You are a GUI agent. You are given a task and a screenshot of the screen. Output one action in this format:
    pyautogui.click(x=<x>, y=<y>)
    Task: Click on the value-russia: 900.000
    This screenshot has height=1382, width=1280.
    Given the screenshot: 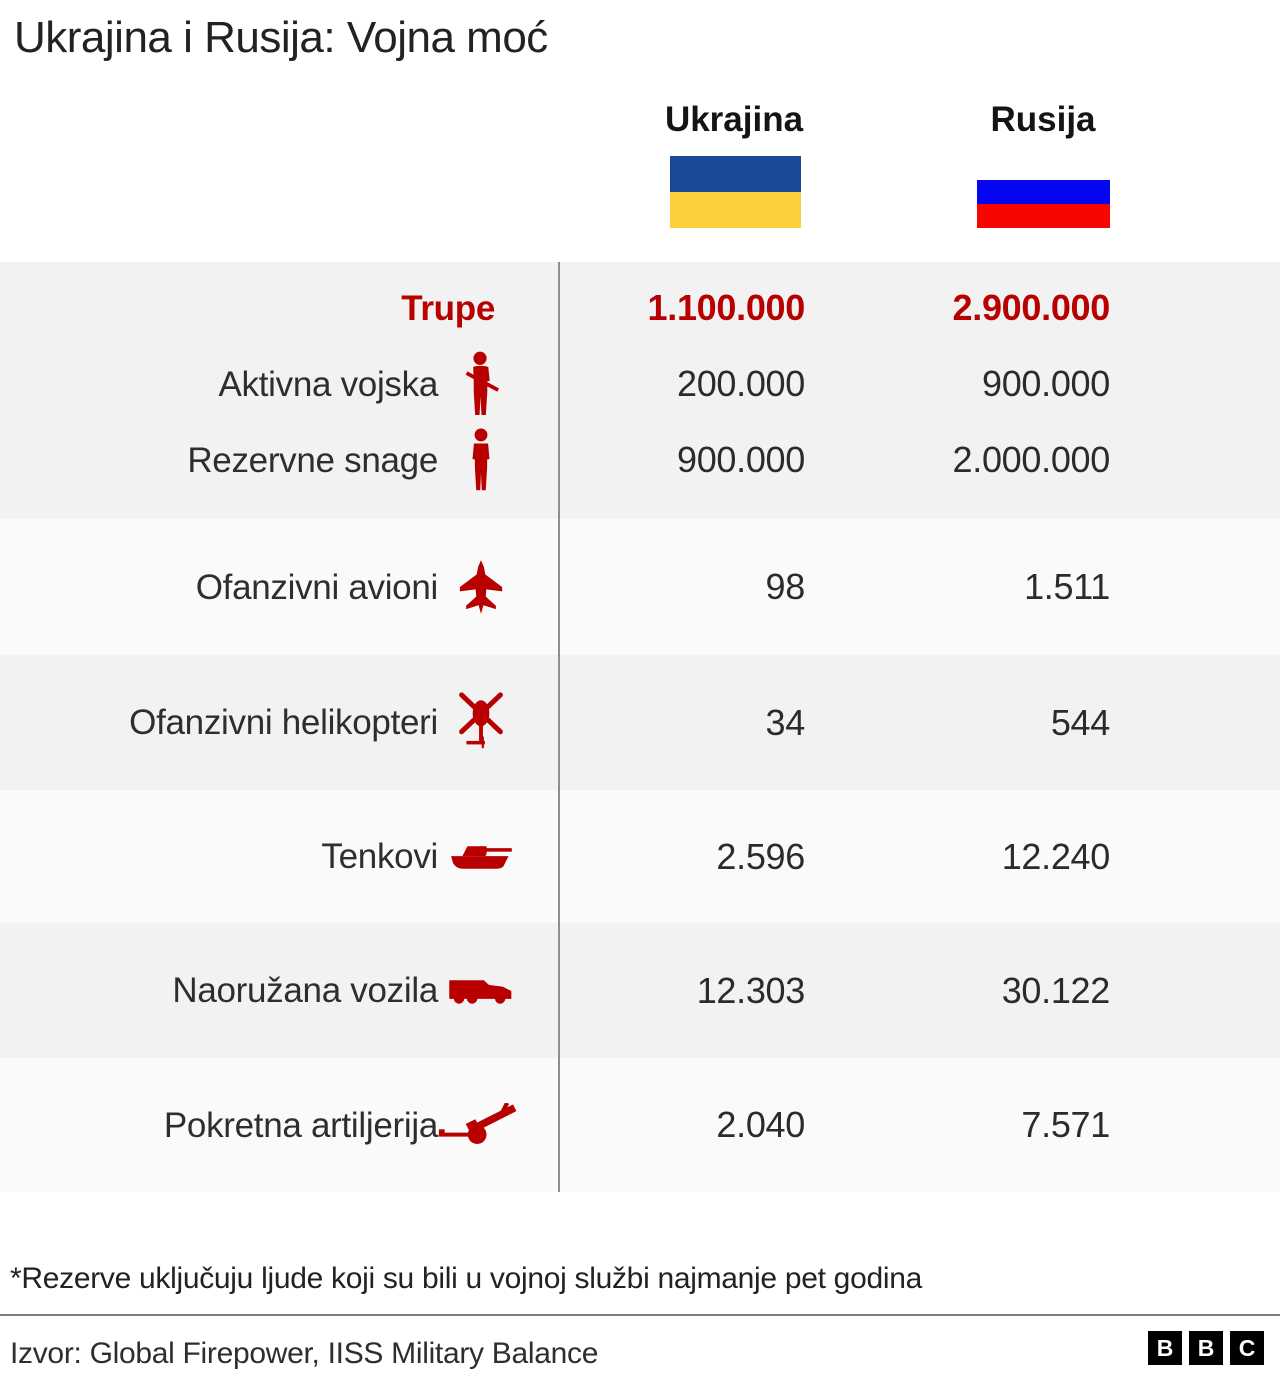 What is the action you would take?
    pyautogui.click(x=1045, y=383)
    